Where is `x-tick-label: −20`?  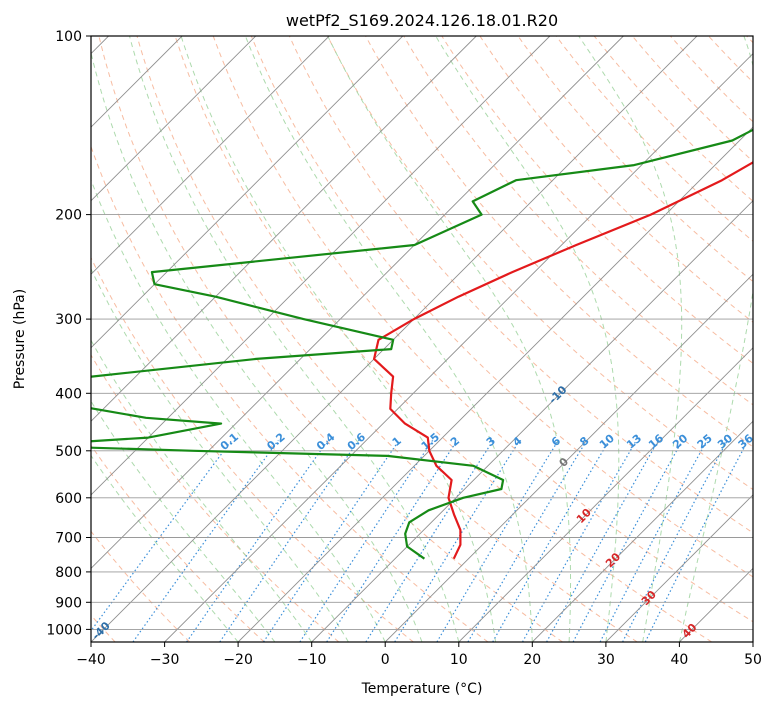
x-tick-label: −20 is located at coordinates (238, 660).